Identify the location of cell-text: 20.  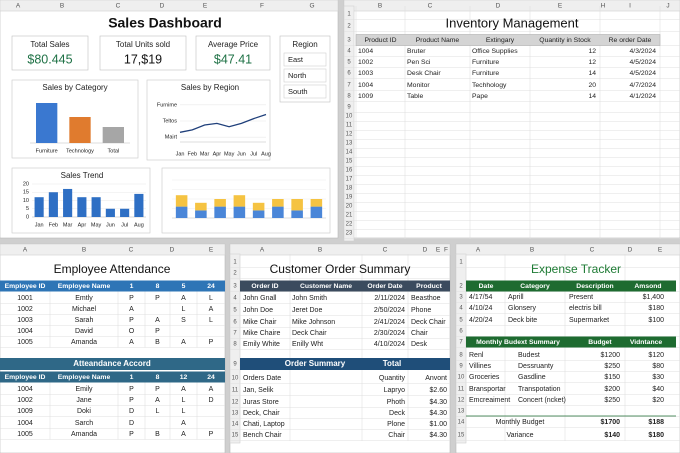
(592, 85).